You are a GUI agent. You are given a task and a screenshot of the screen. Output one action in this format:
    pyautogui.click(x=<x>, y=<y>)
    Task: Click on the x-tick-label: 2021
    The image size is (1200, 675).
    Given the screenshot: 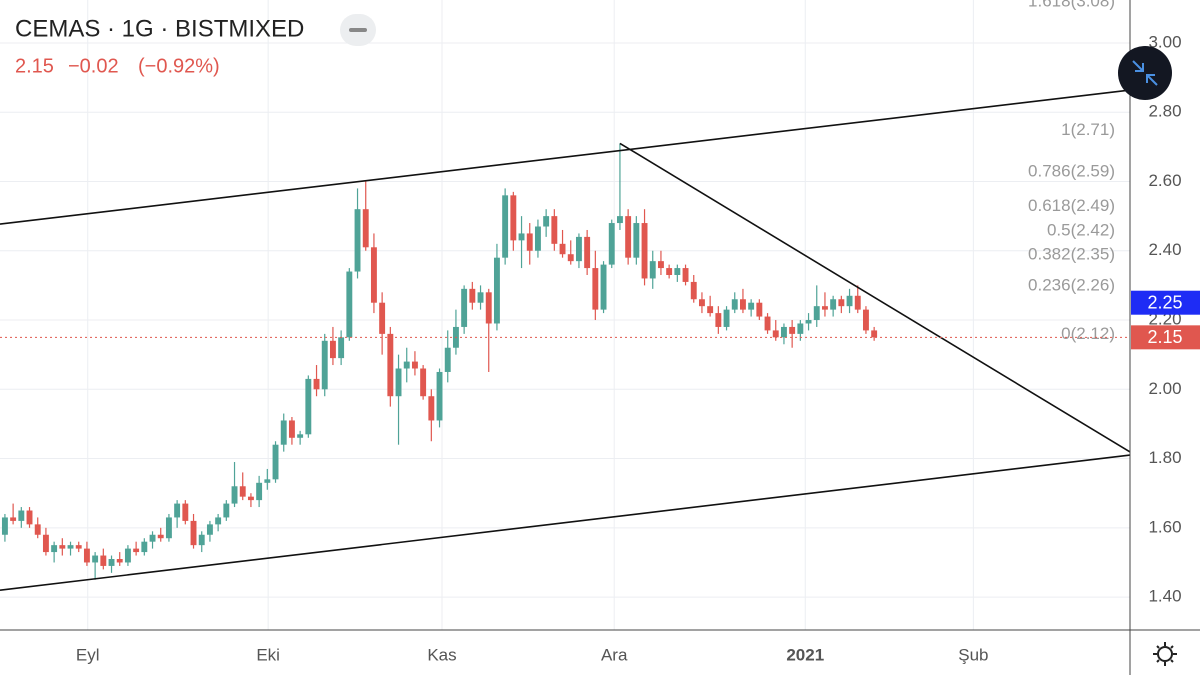 What is the action you would take?
    pyautogui.click(x=805, y=654)
    